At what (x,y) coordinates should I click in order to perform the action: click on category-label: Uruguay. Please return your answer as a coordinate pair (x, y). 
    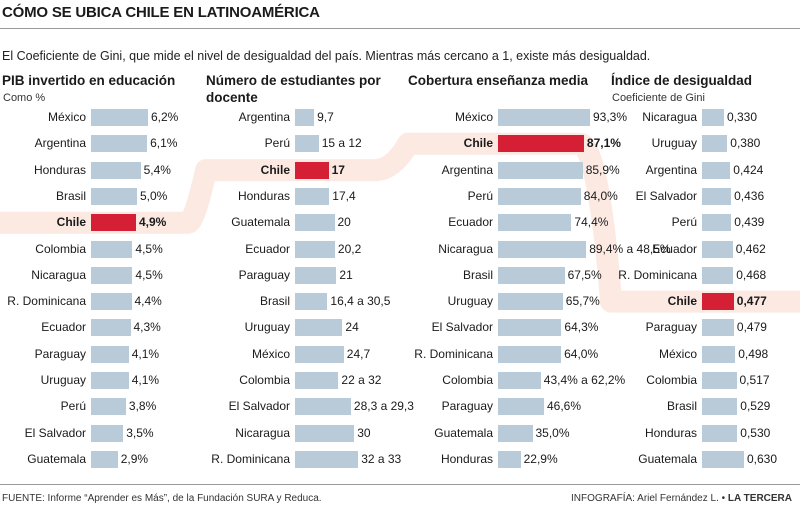
    Looking at the image, I should click on (63, 380).